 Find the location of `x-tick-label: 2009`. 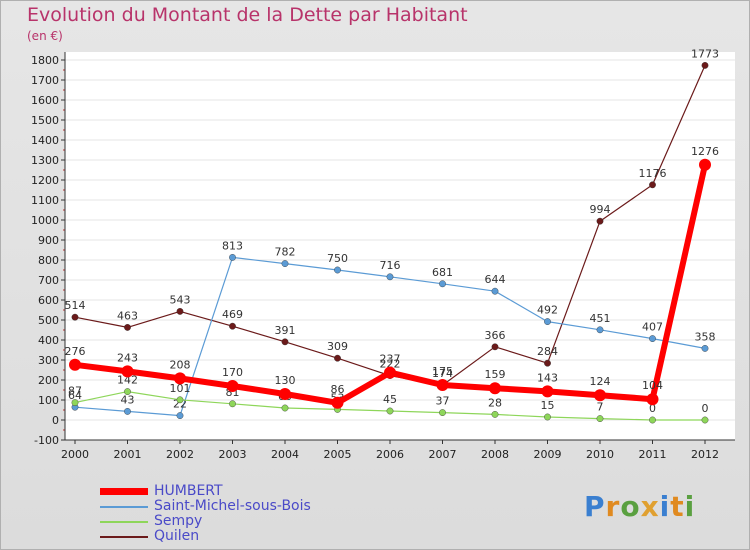

x-tick-label: 2009 is located at coordinates (548, 454).